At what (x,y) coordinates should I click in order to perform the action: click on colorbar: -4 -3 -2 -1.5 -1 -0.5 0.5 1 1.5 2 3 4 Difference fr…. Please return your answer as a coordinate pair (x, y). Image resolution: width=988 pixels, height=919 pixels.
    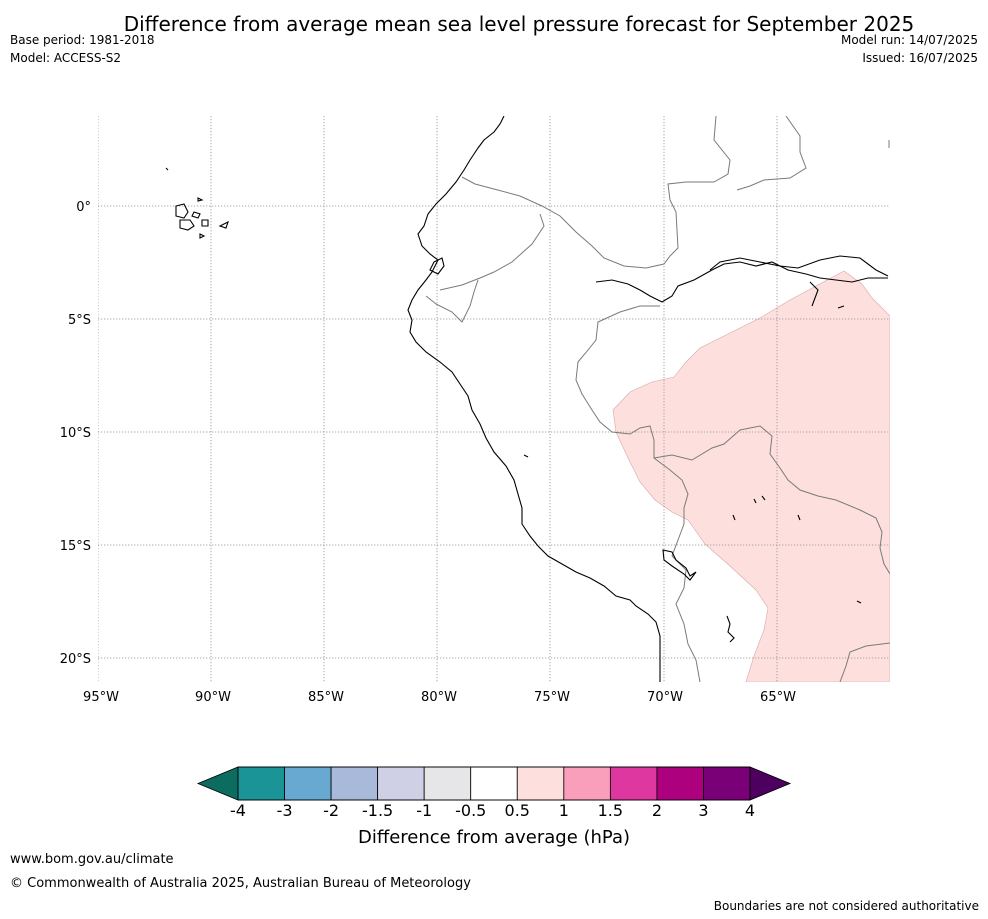
    Looking at the image, I should click on (494, 807).